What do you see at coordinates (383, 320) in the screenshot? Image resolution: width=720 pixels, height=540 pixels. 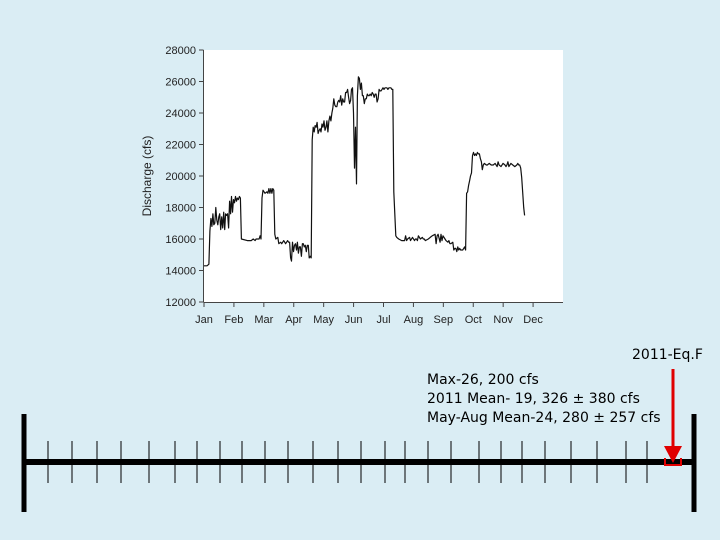 I see `x-tick-label: Jul` at bounding box center [383, 320].